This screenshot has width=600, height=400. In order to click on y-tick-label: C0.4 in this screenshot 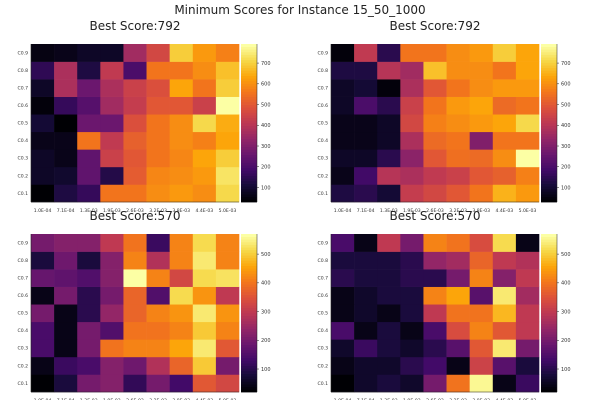, I will do `click(22, 331)`.